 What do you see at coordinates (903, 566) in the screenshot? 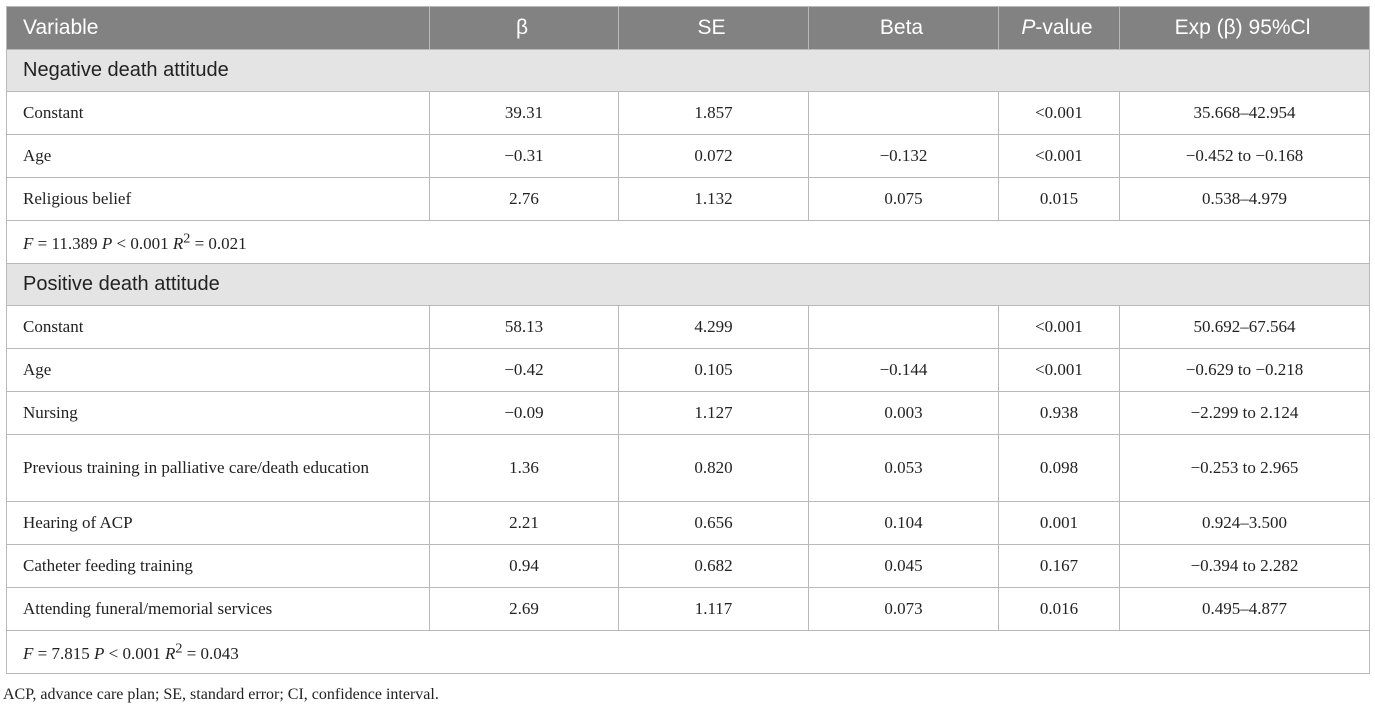
I see `row-beta: 0.045` at bounding box center [903, 566].